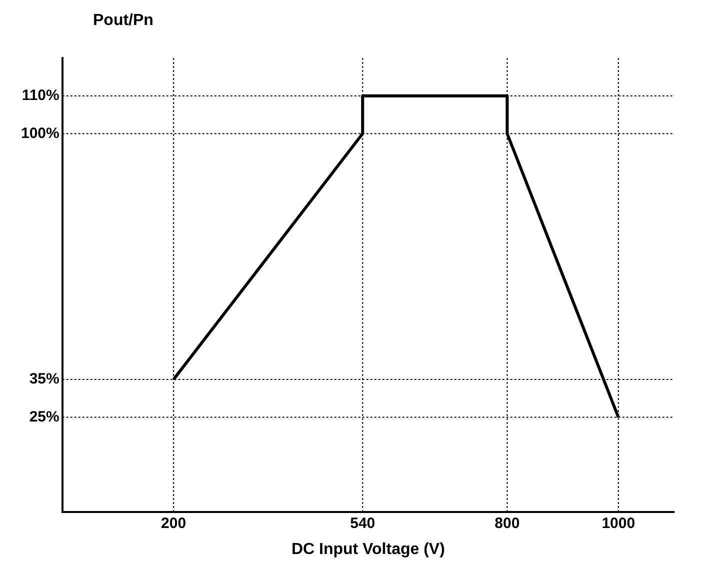 Image resolution: width=712 pixels, height=581 pixels. Describe the element at coordinates (40, 133) in the screenshot. I see `y-tick-label: 100%` at that location.